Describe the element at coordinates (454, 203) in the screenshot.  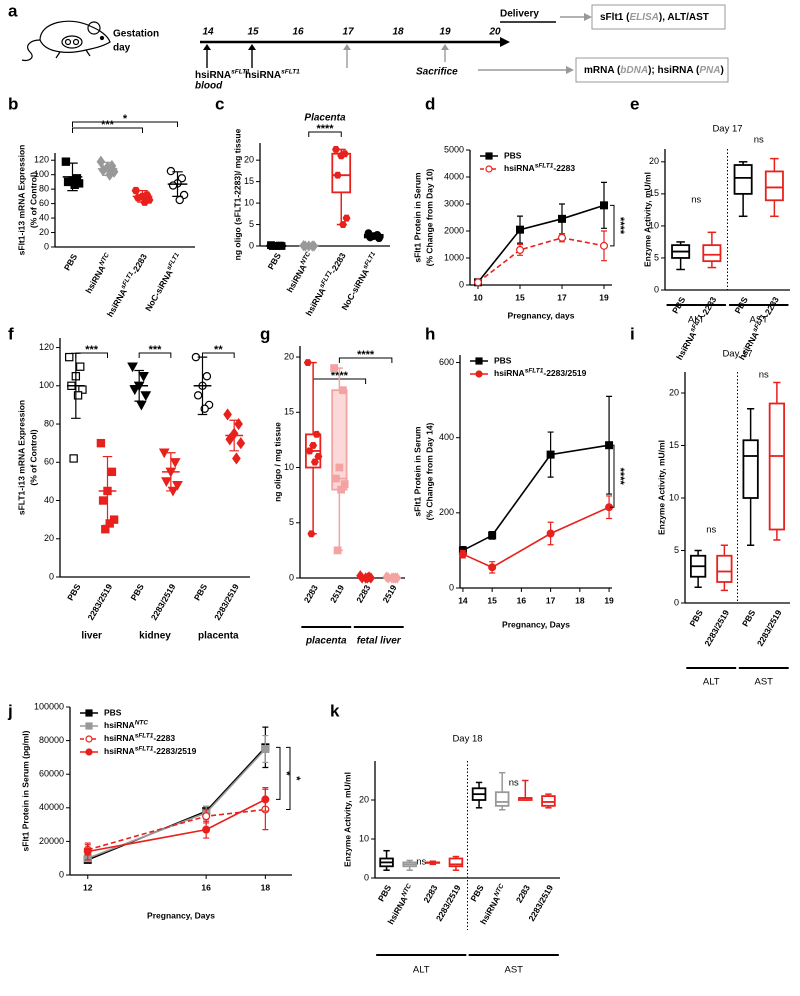
I see `y-tick-label: 3000` at that location.